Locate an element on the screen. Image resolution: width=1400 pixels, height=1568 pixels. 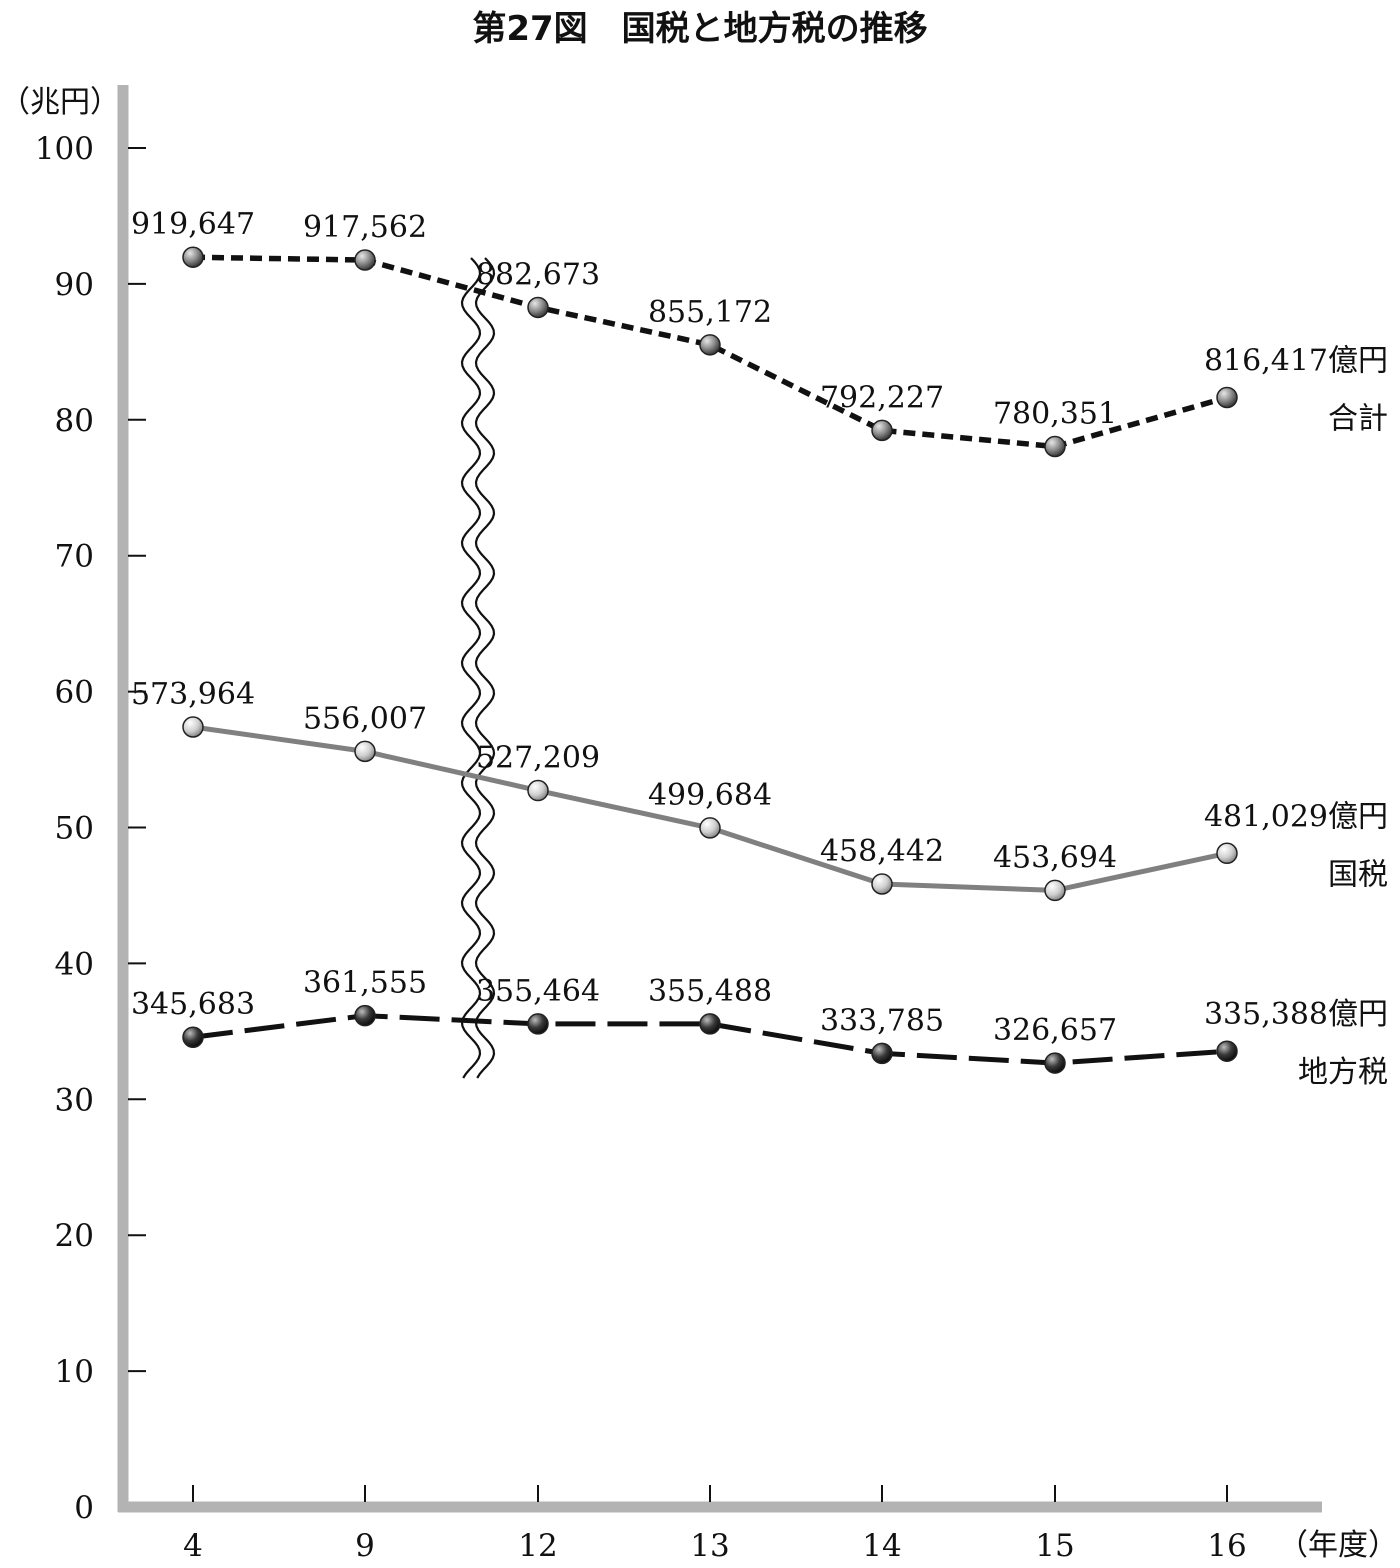
data-label: 816,417億円 is located at coordinates (1296, 360).